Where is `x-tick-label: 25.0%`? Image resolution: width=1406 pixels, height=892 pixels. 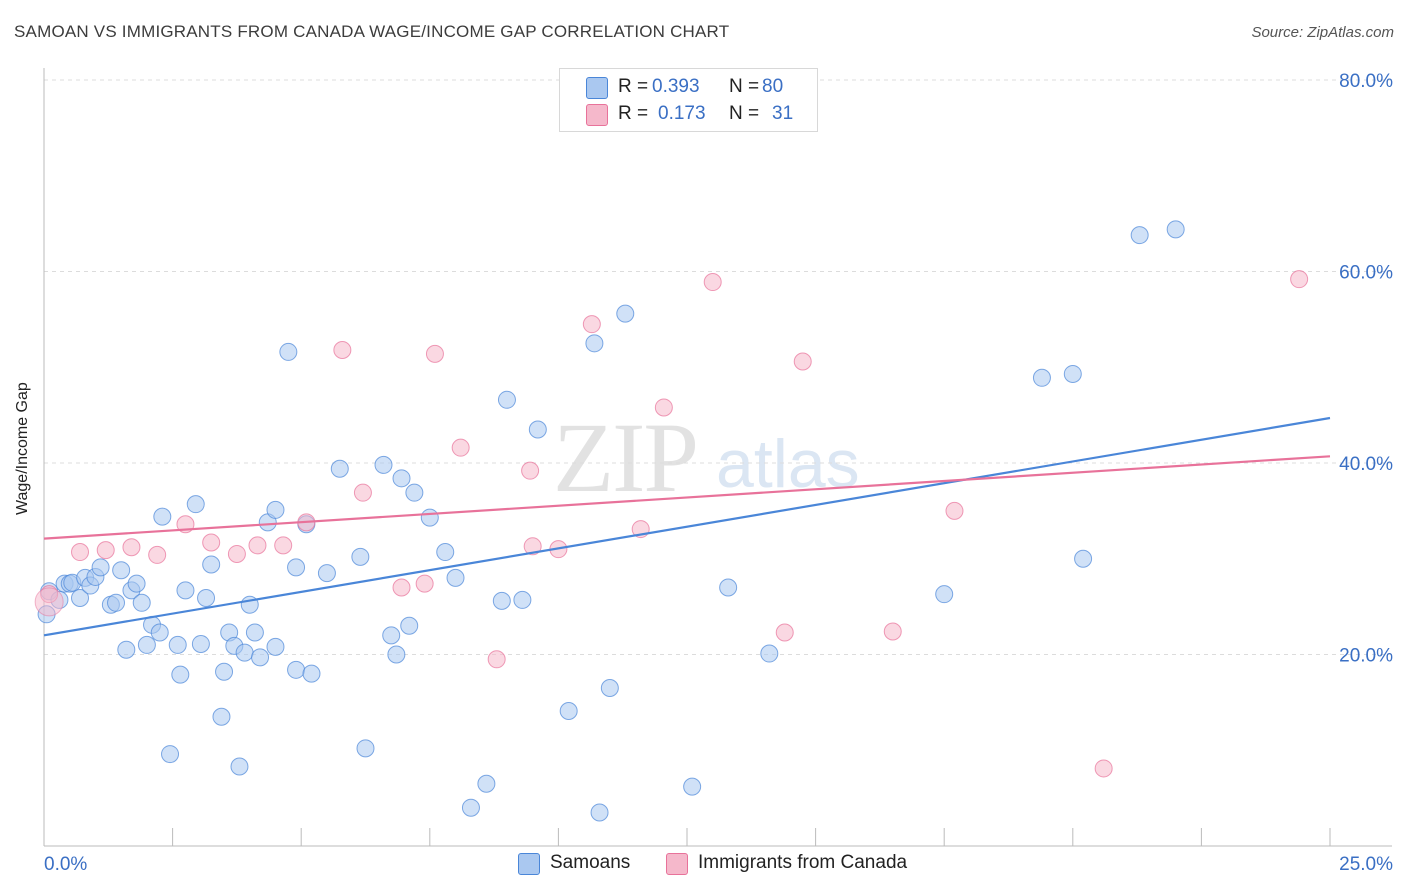
x-tick-label: 25.0% is located at coordinates (1366, 864).